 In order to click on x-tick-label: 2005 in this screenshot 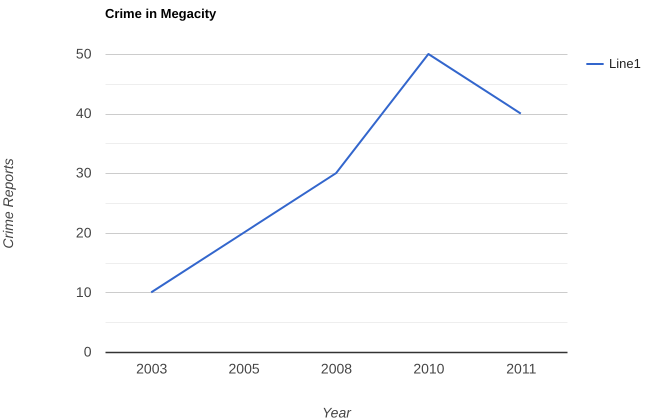, I will do `click(244, 368)`.